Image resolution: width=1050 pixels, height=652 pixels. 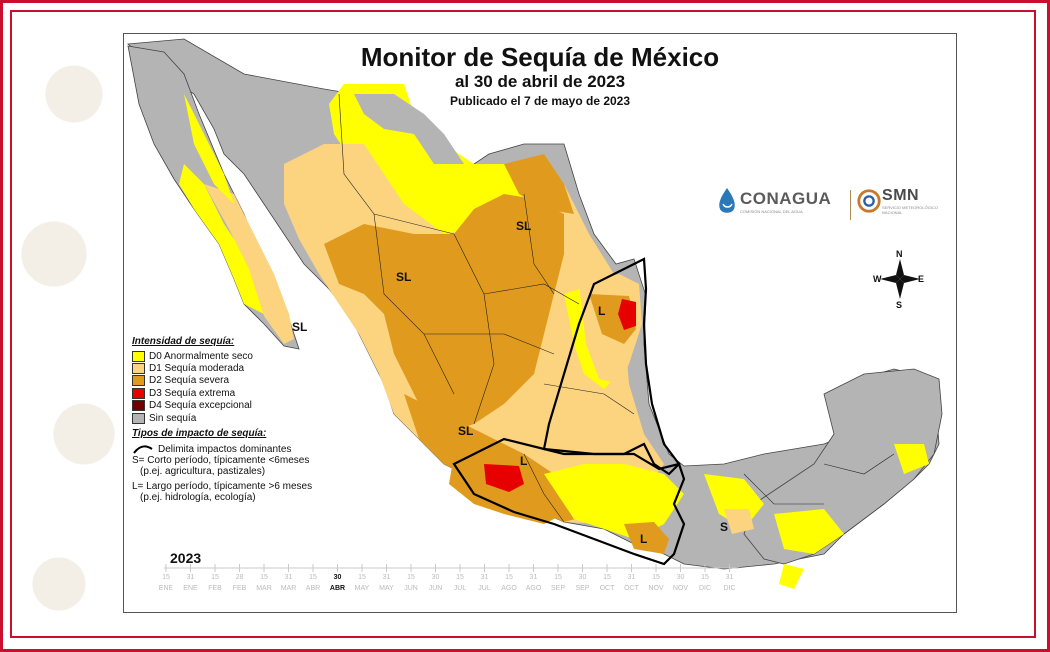 I want to click on legend-label: D3 Sequía extrema, so click(x=192, y=393).